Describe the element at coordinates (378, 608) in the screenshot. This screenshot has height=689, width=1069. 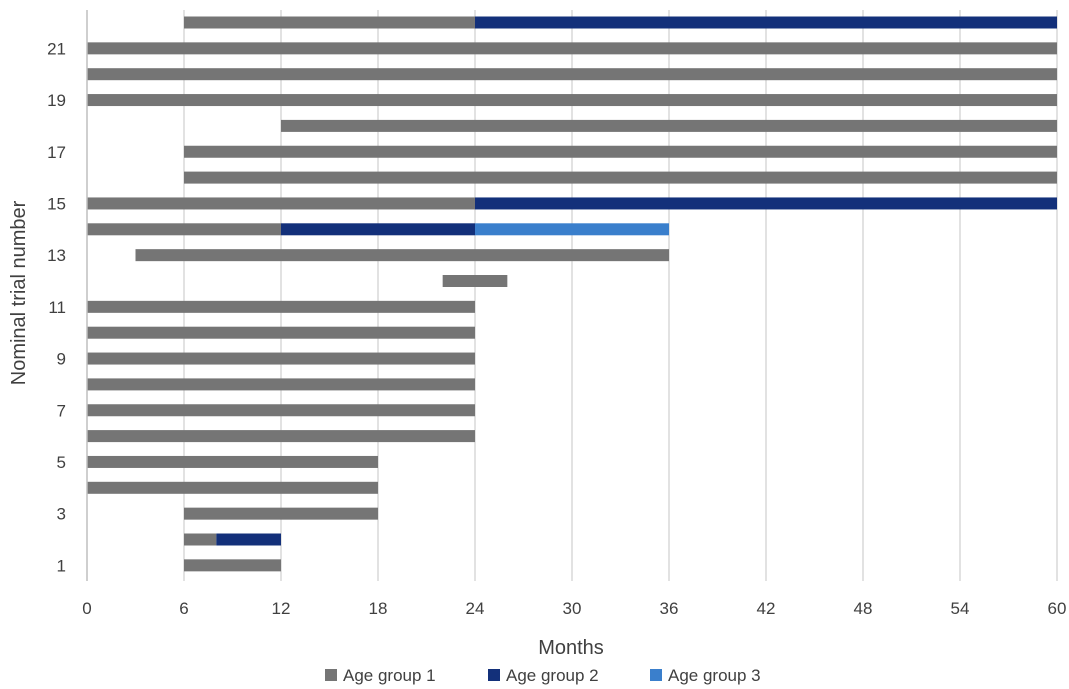
I see `x-tick-label: 18` at that location.